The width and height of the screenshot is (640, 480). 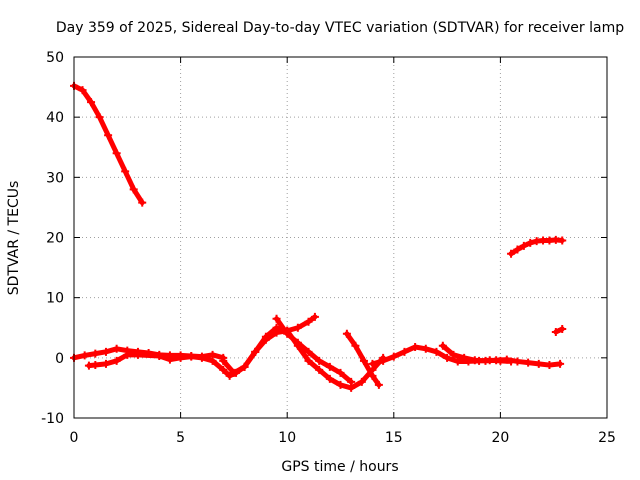 I want to click on series-arc-mid-a, so click(x=303, y=357).